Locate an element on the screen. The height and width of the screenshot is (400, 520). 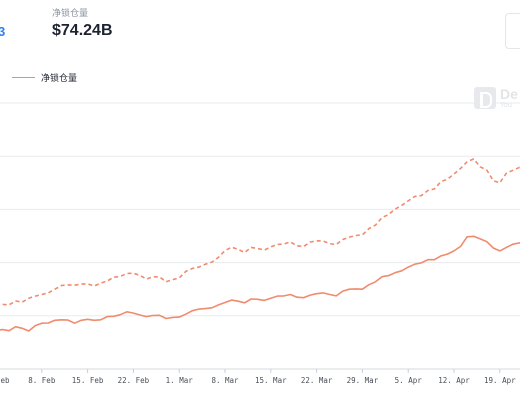
tvl-stat: 净锁仓量 $74.24B is located at coordinates (82, 24).